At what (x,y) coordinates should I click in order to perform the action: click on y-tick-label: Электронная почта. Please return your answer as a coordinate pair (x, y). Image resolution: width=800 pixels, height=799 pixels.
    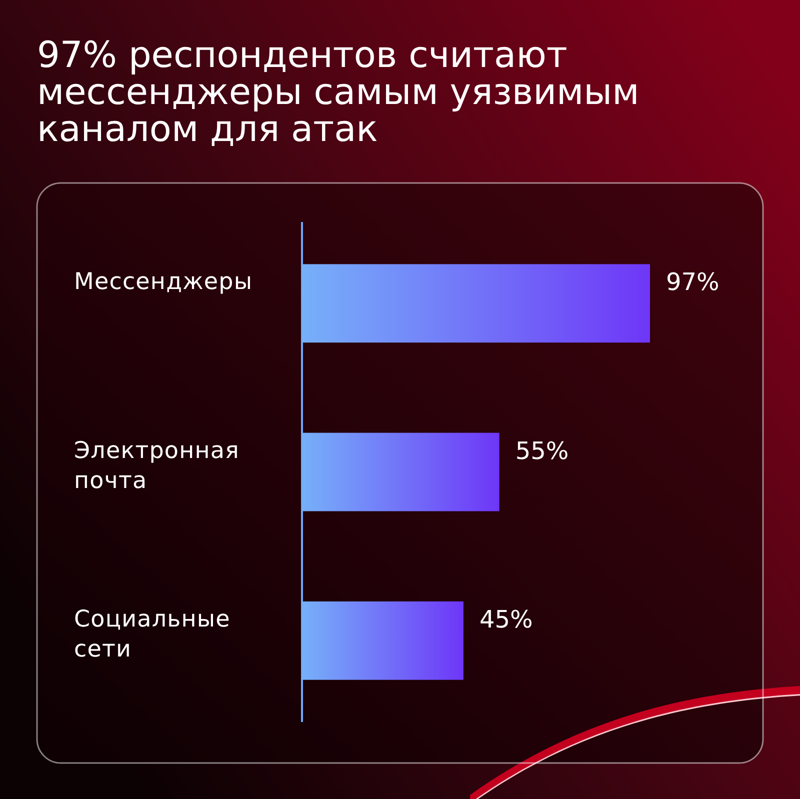
    Looking at the image, I should click on (157, 466).